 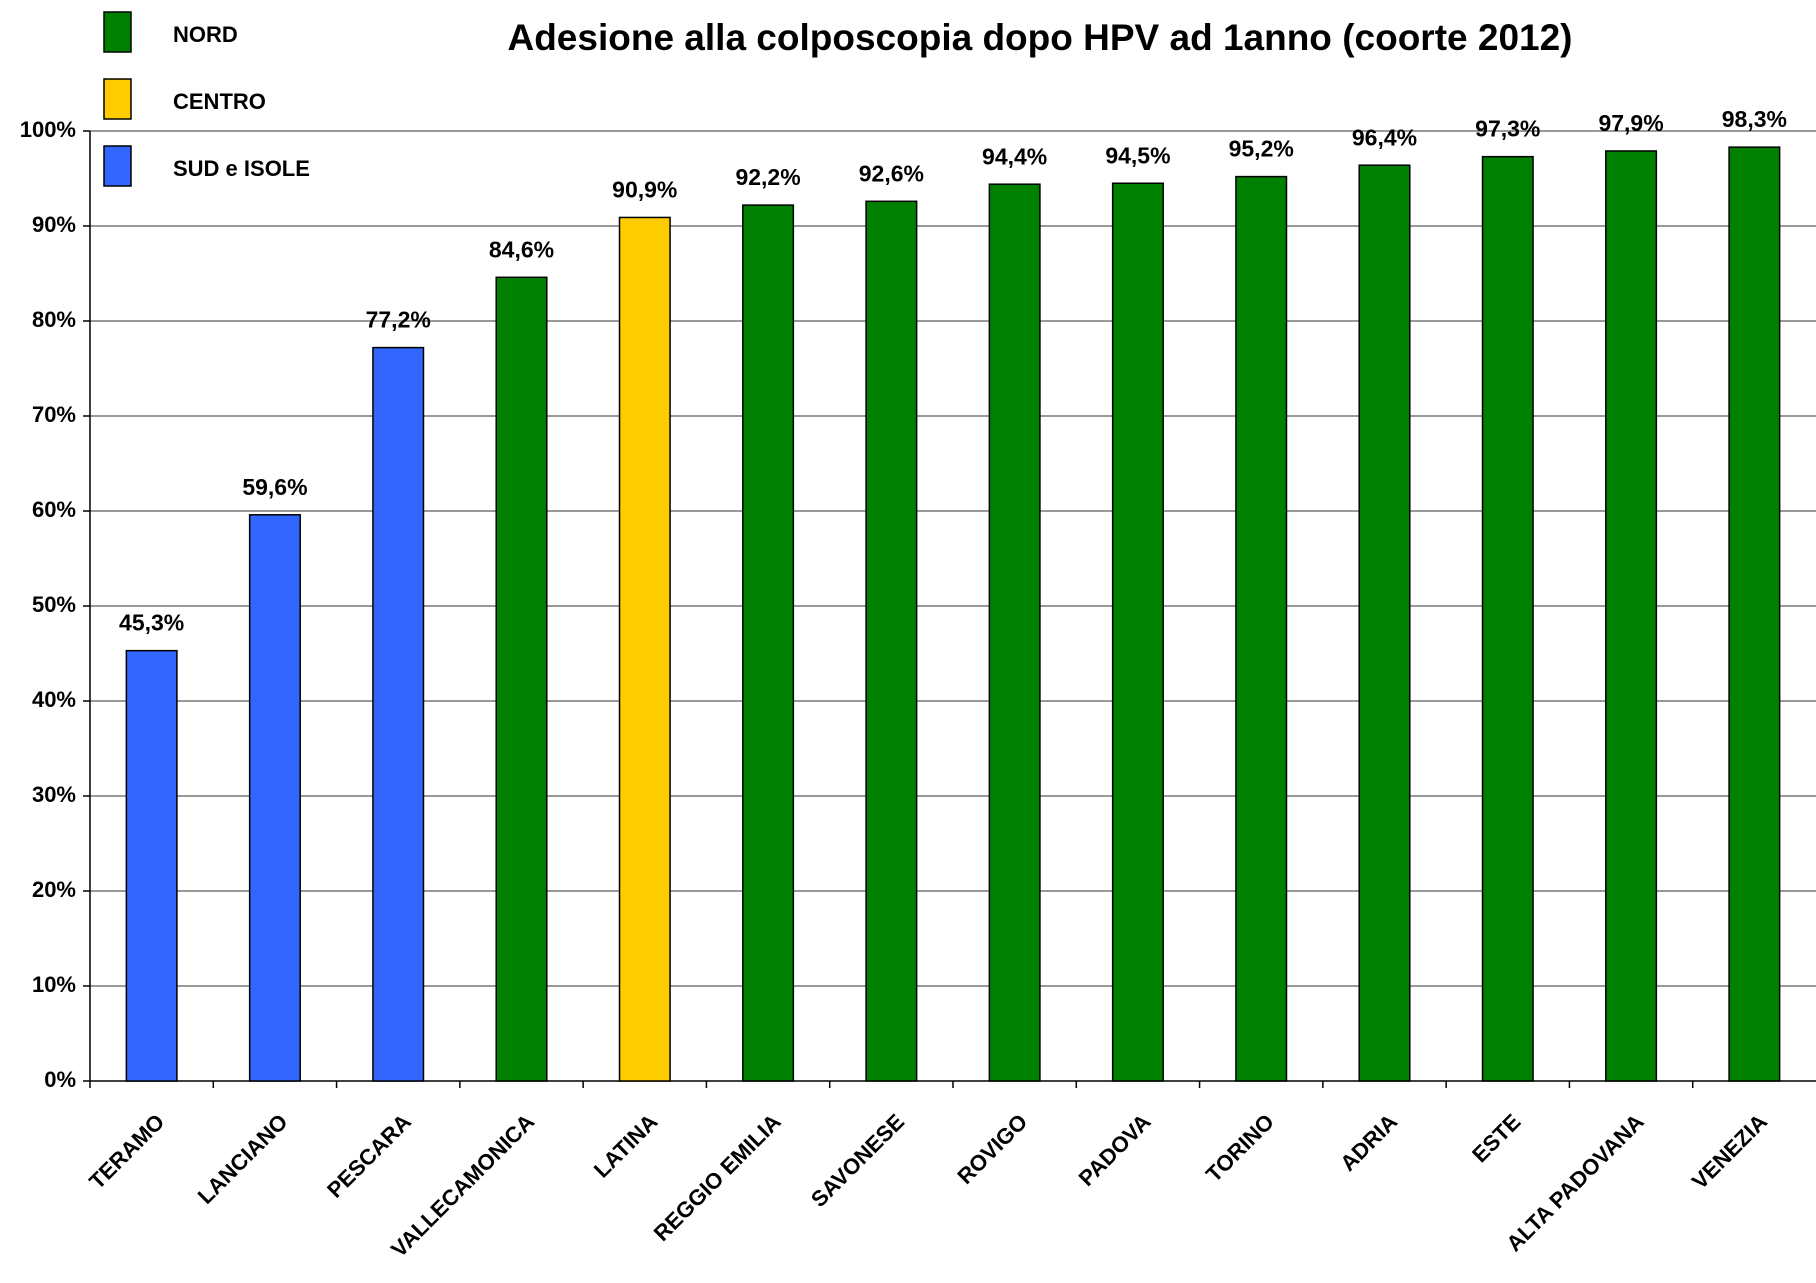 What do you see at coordinates (1384, 137) in the screenshot?
I see `value-label: 96,4%` at bounding box center [1384, 137].